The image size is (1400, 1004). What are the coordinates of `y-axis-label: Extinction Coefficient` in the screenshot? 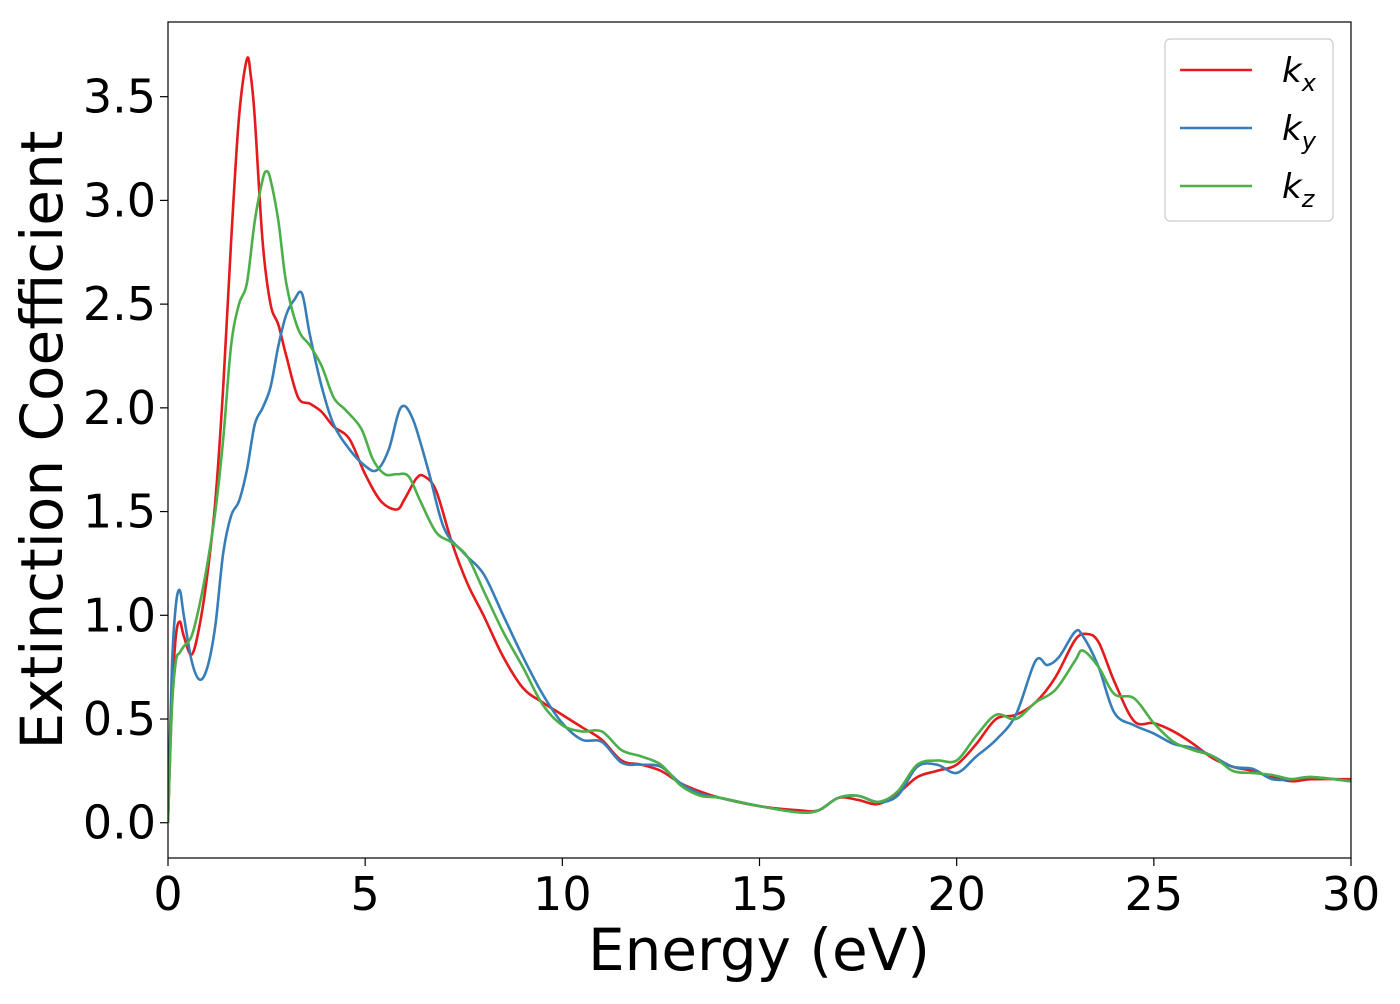 It's located at (42, 440).